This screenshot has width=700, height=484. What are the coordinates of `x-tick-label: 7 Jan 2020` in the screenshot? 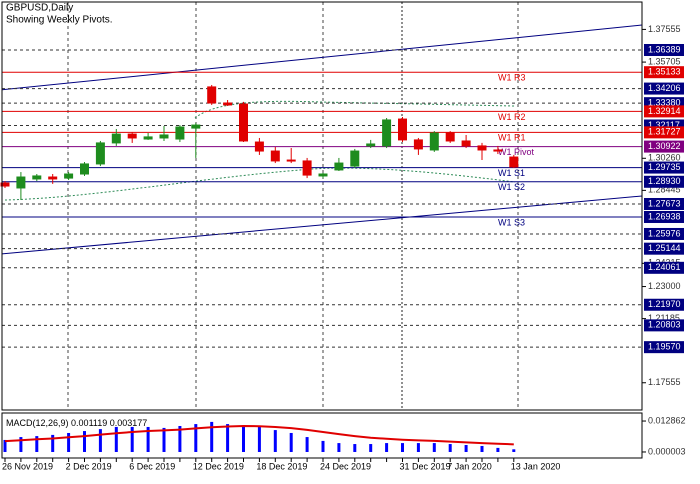 It's located at (469, 466).